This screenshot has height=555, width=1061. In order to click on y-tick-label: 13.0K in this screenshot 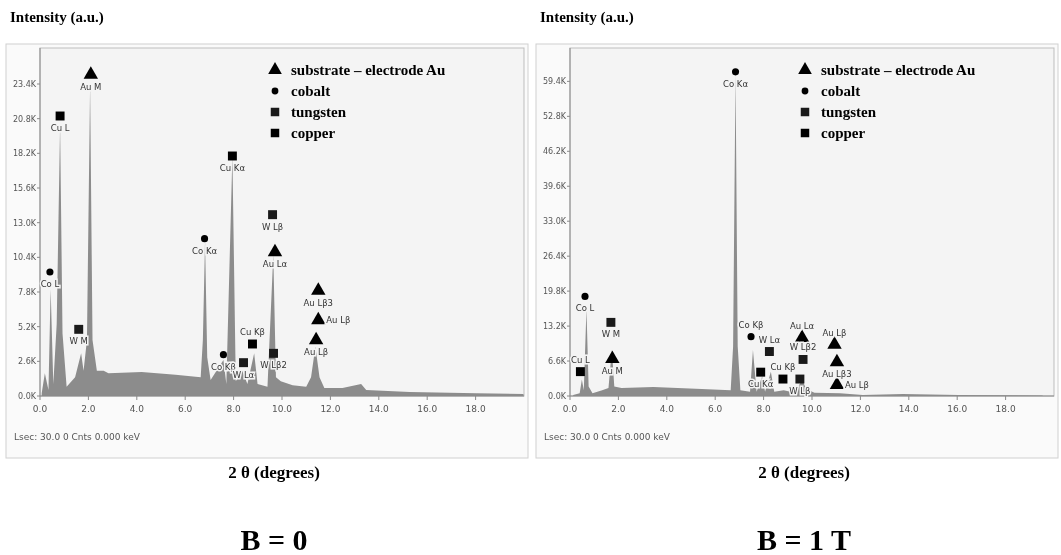, I will do `click(24, 223)`.